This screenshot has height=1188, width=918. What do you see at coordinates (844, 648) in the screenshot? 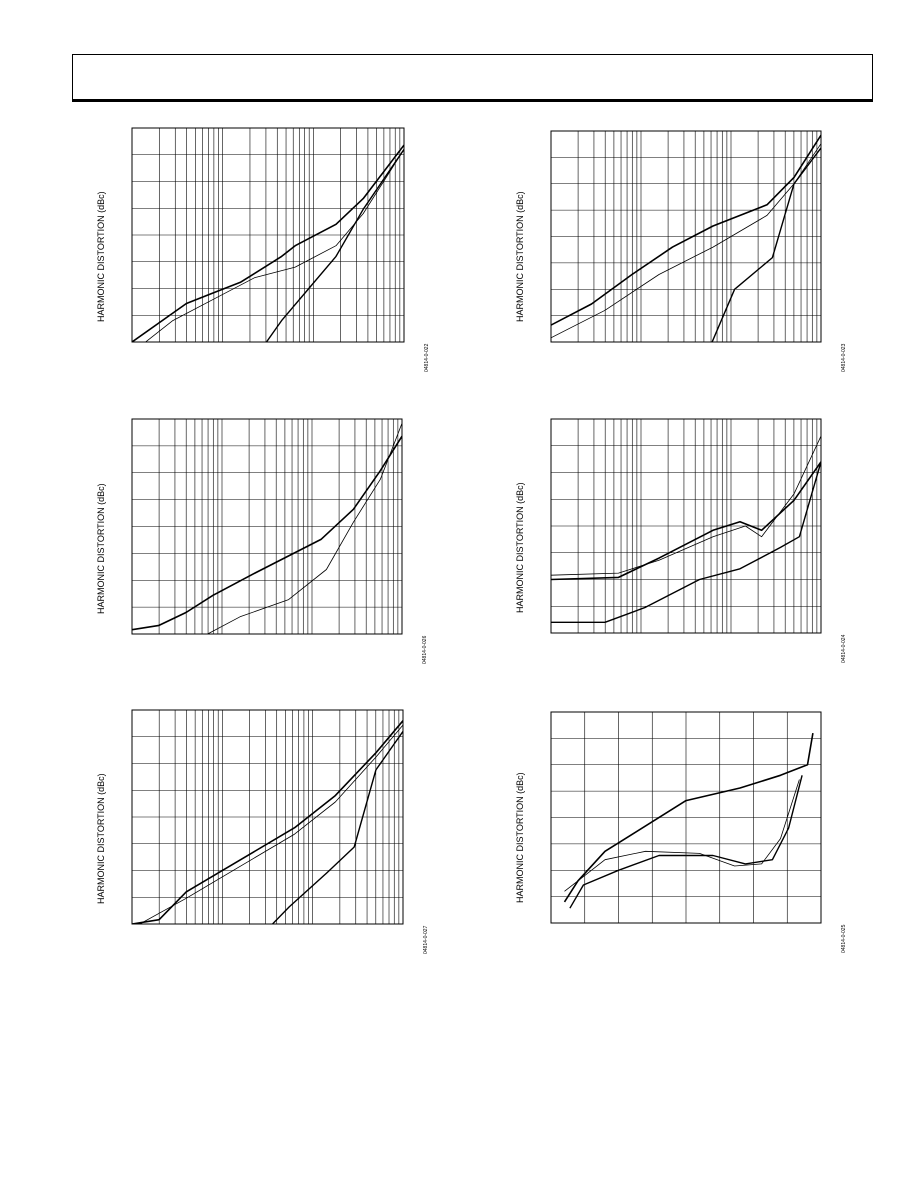
I see `figure-id: 04814-0-024` at bounding box center [844, 648].